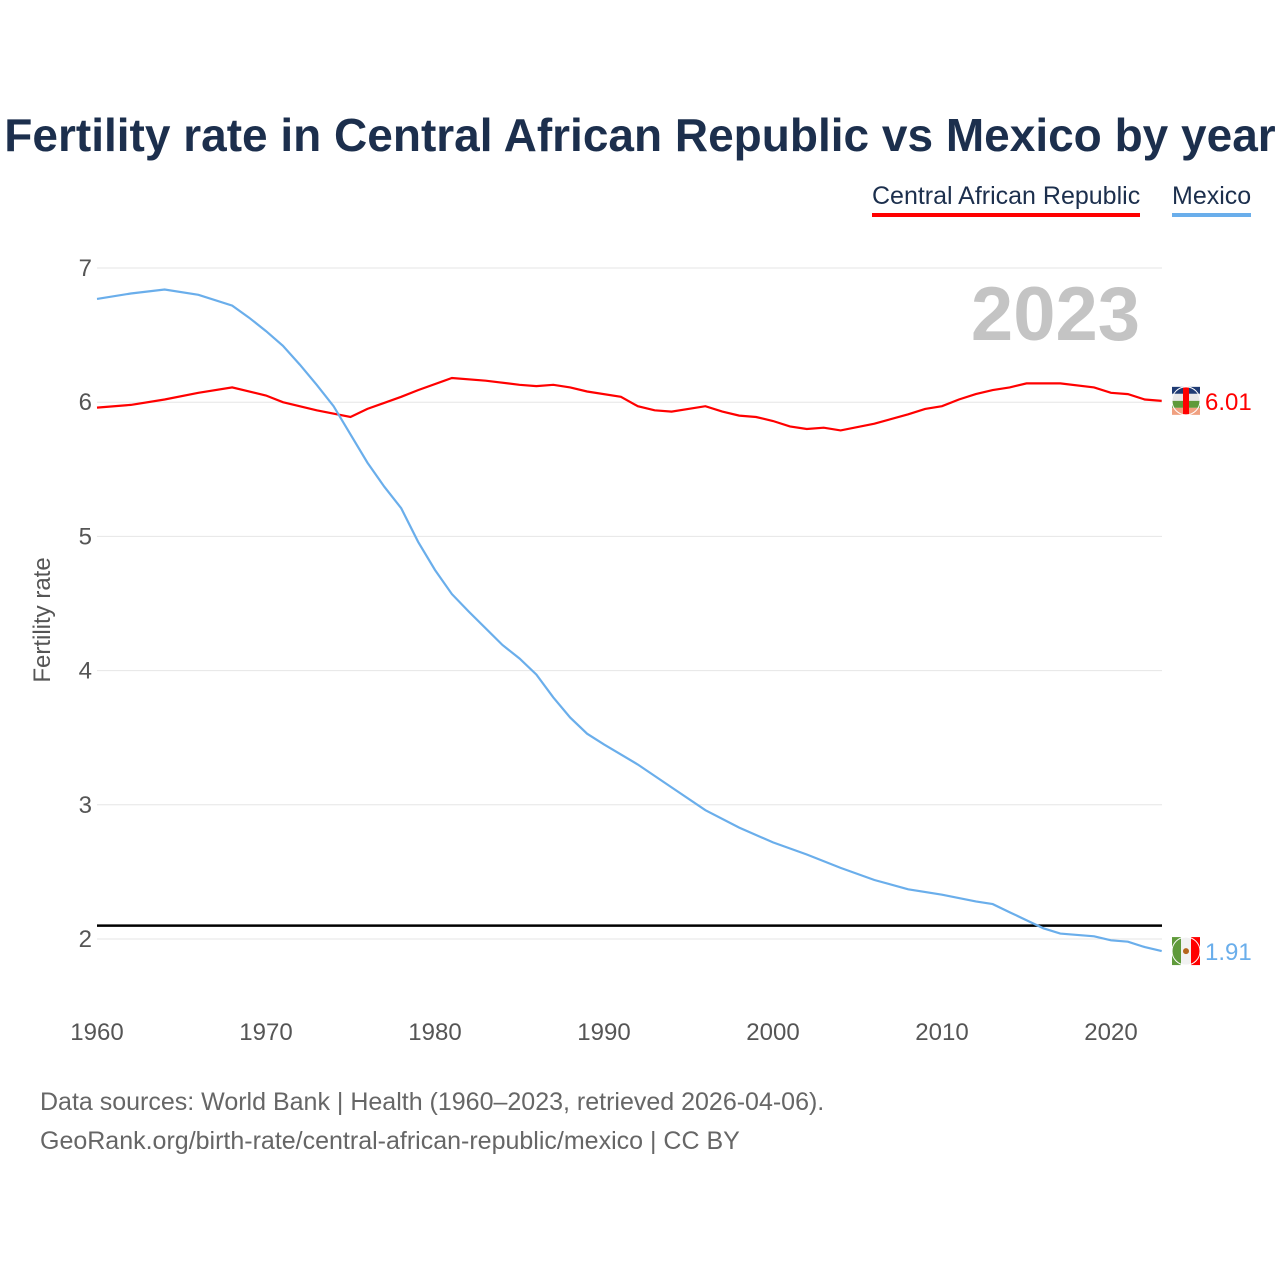  I want to click on x-tick-label: 1990, so click(603, 1032).